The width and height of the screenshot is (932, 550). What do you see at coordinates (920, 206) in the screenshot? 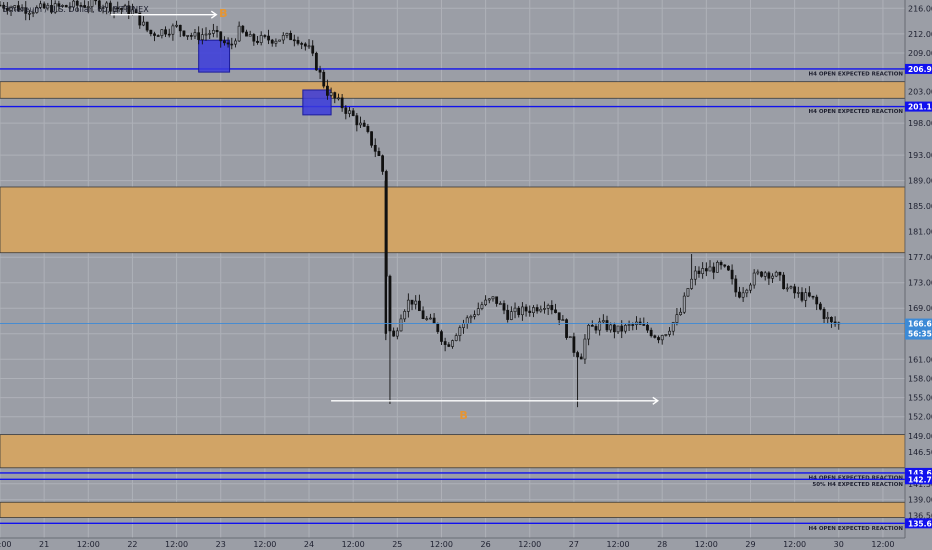
I see `price-tick-label: 185.00` at bounding box center [920, 206].